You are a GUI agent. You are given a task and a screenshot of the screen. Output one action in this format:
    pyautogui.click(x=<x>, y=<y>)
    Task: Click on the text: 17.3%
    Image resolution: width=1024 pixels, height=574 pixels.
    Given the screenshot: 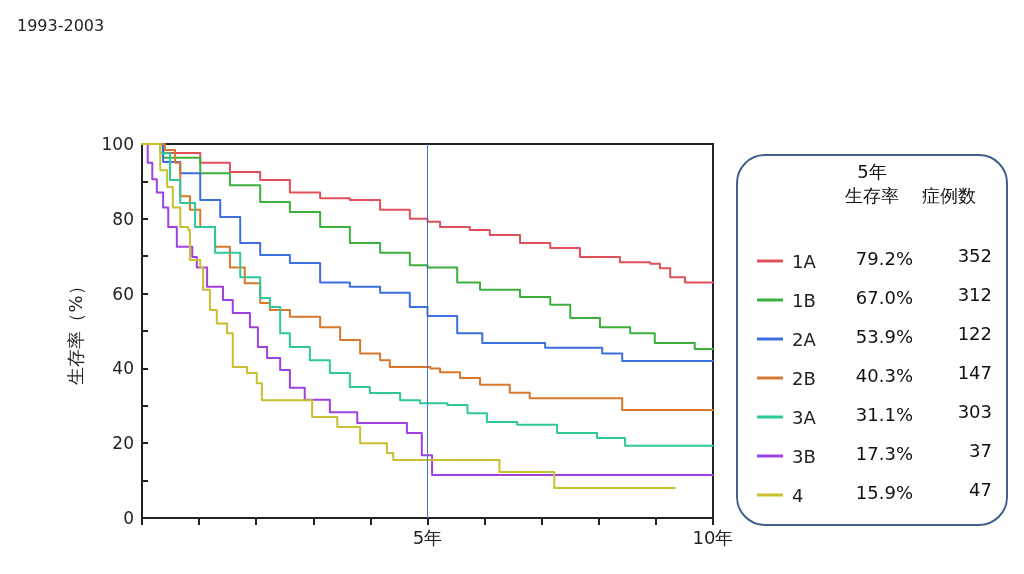 What is the action you would take?
    pyautogui.click(x=884, y=453)
    